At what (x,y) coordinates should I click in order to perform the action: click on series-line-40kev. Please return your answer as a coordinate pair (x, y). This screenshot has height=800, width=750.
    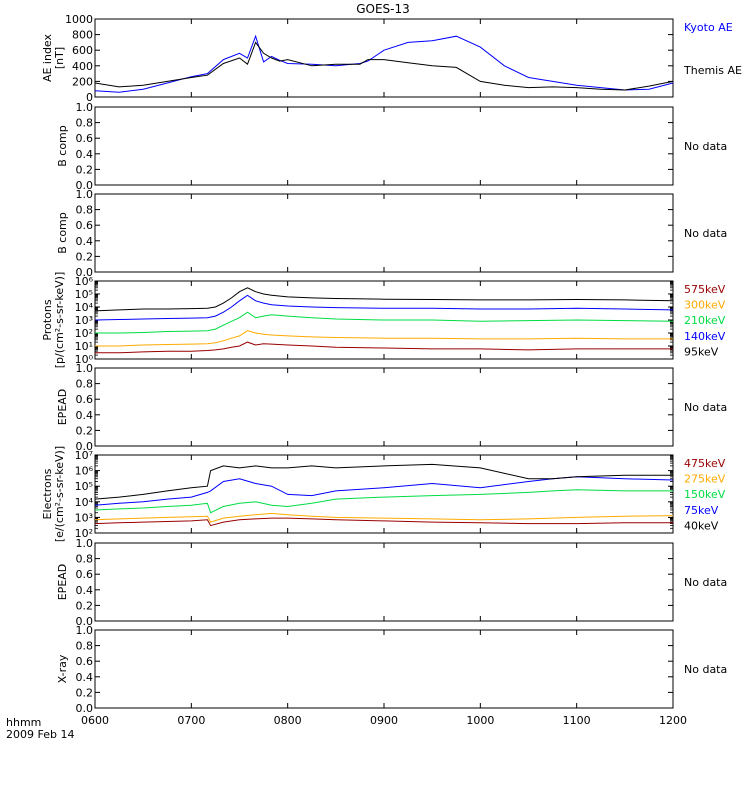
    Looking at the image, I should click on (383, 481).